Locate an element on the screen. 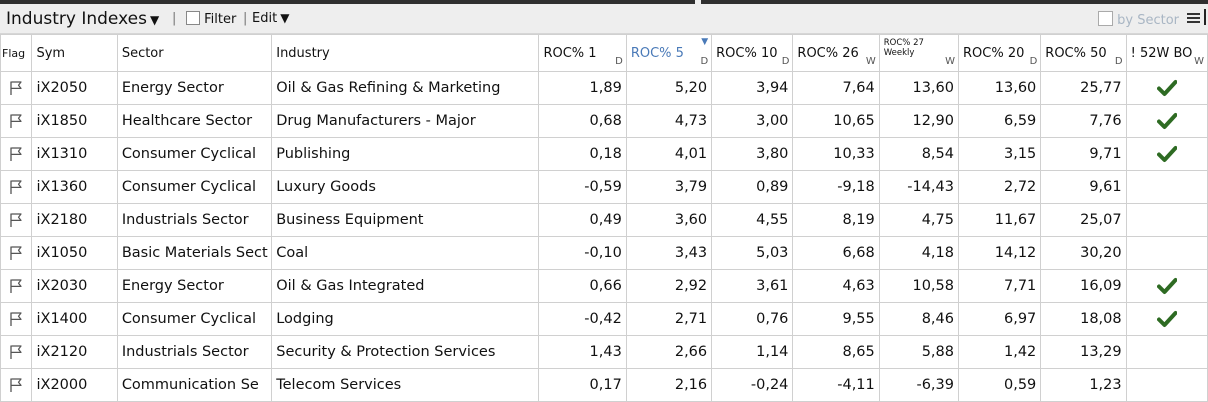 Image resolution: width=1208 pixels, height=402 pixels. industry-cell: Drug Manufacturers - Major is located at coordinates (405, 121).